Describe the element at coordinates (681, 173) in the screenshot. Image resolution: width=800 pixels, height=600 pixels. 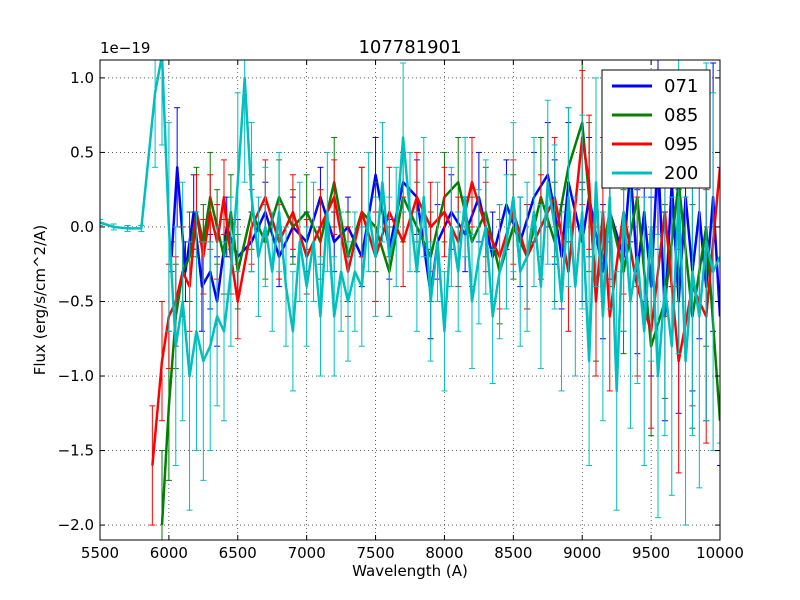
I see `legend-label-200: 200` at that location.